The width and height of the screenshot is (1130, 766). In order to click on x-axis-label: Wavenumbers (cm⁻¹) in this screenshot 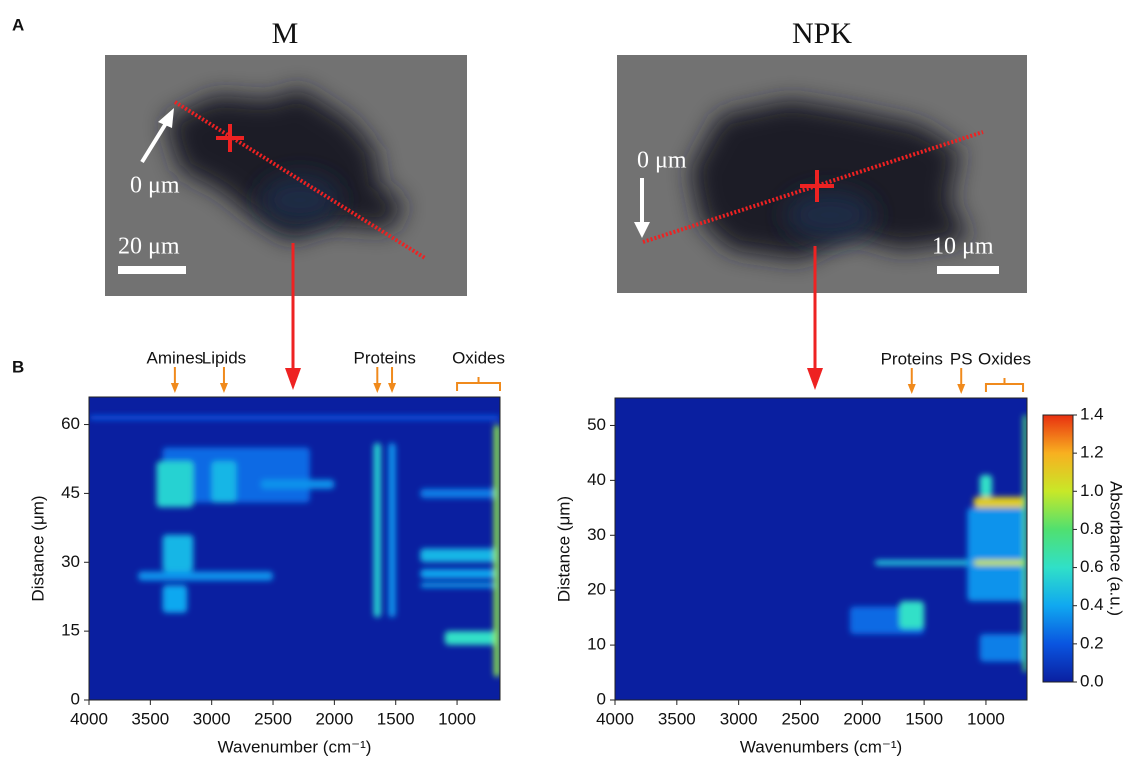, I will do `click(821, 746)`.